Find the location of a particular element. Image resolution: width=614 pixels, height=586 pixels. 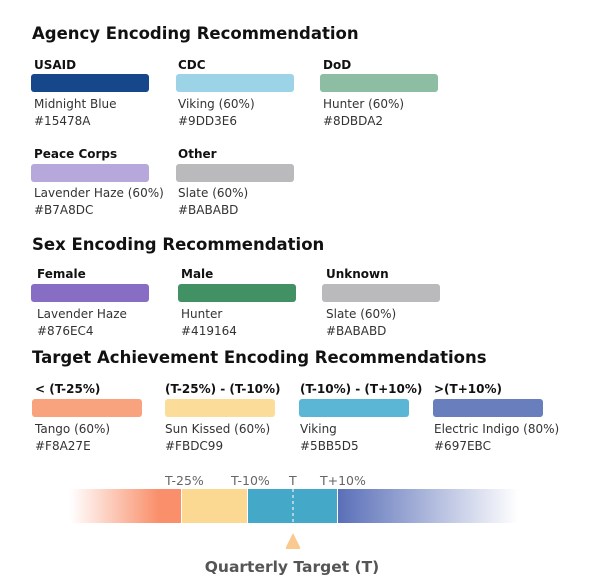

color-hex: #697EBC is located at coordinates (462, 446).